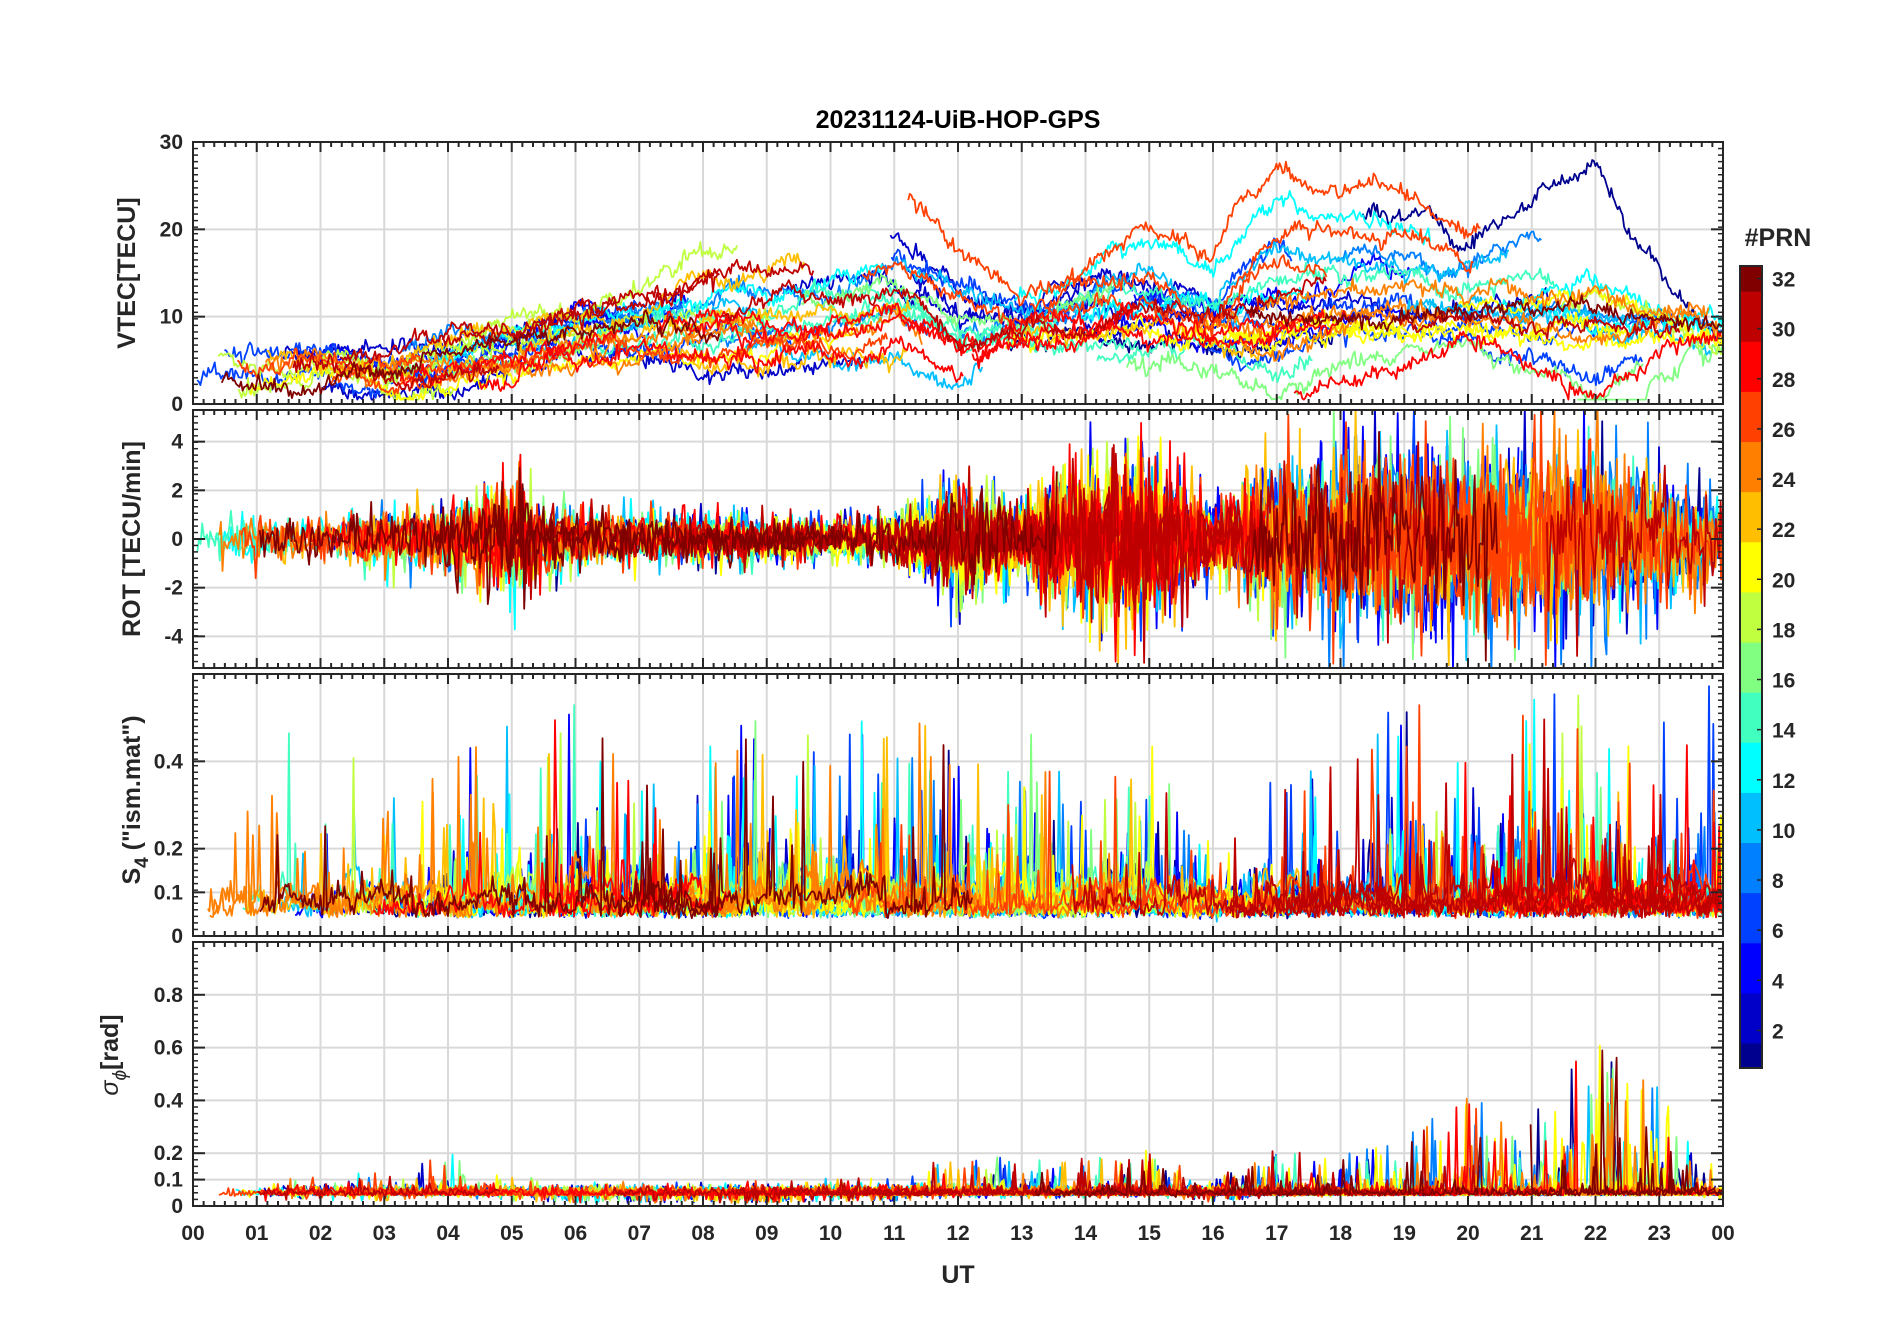 The height and width of the screenshot is (1330, 1902). I want to click on x-tick-label: 04, so click(448, 1233).